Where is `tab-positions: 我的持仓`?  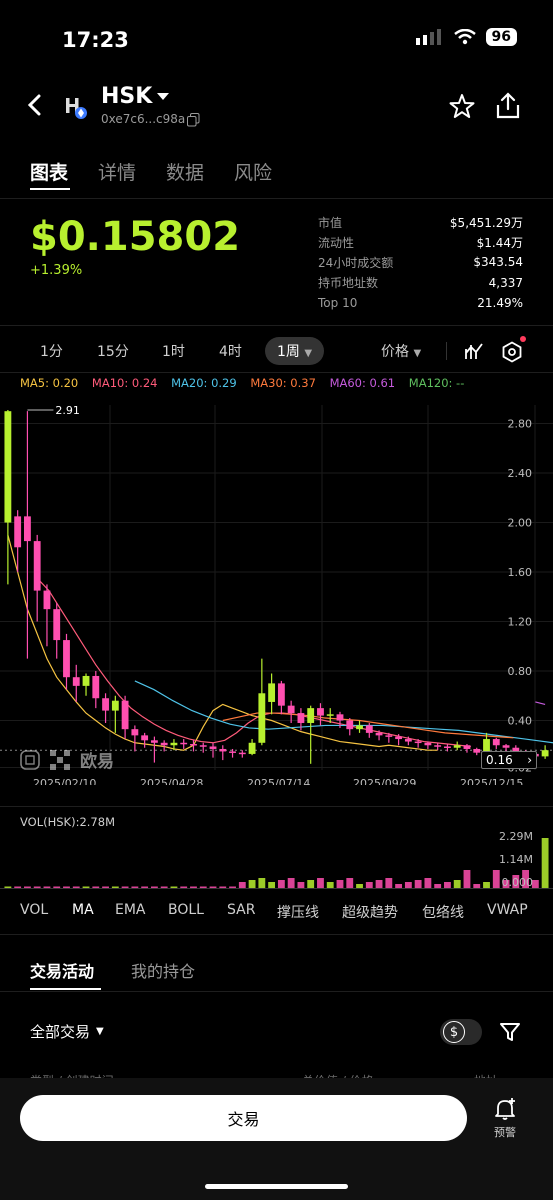
tab-positions: 我的持仓 is located at coordinates (163, 971).